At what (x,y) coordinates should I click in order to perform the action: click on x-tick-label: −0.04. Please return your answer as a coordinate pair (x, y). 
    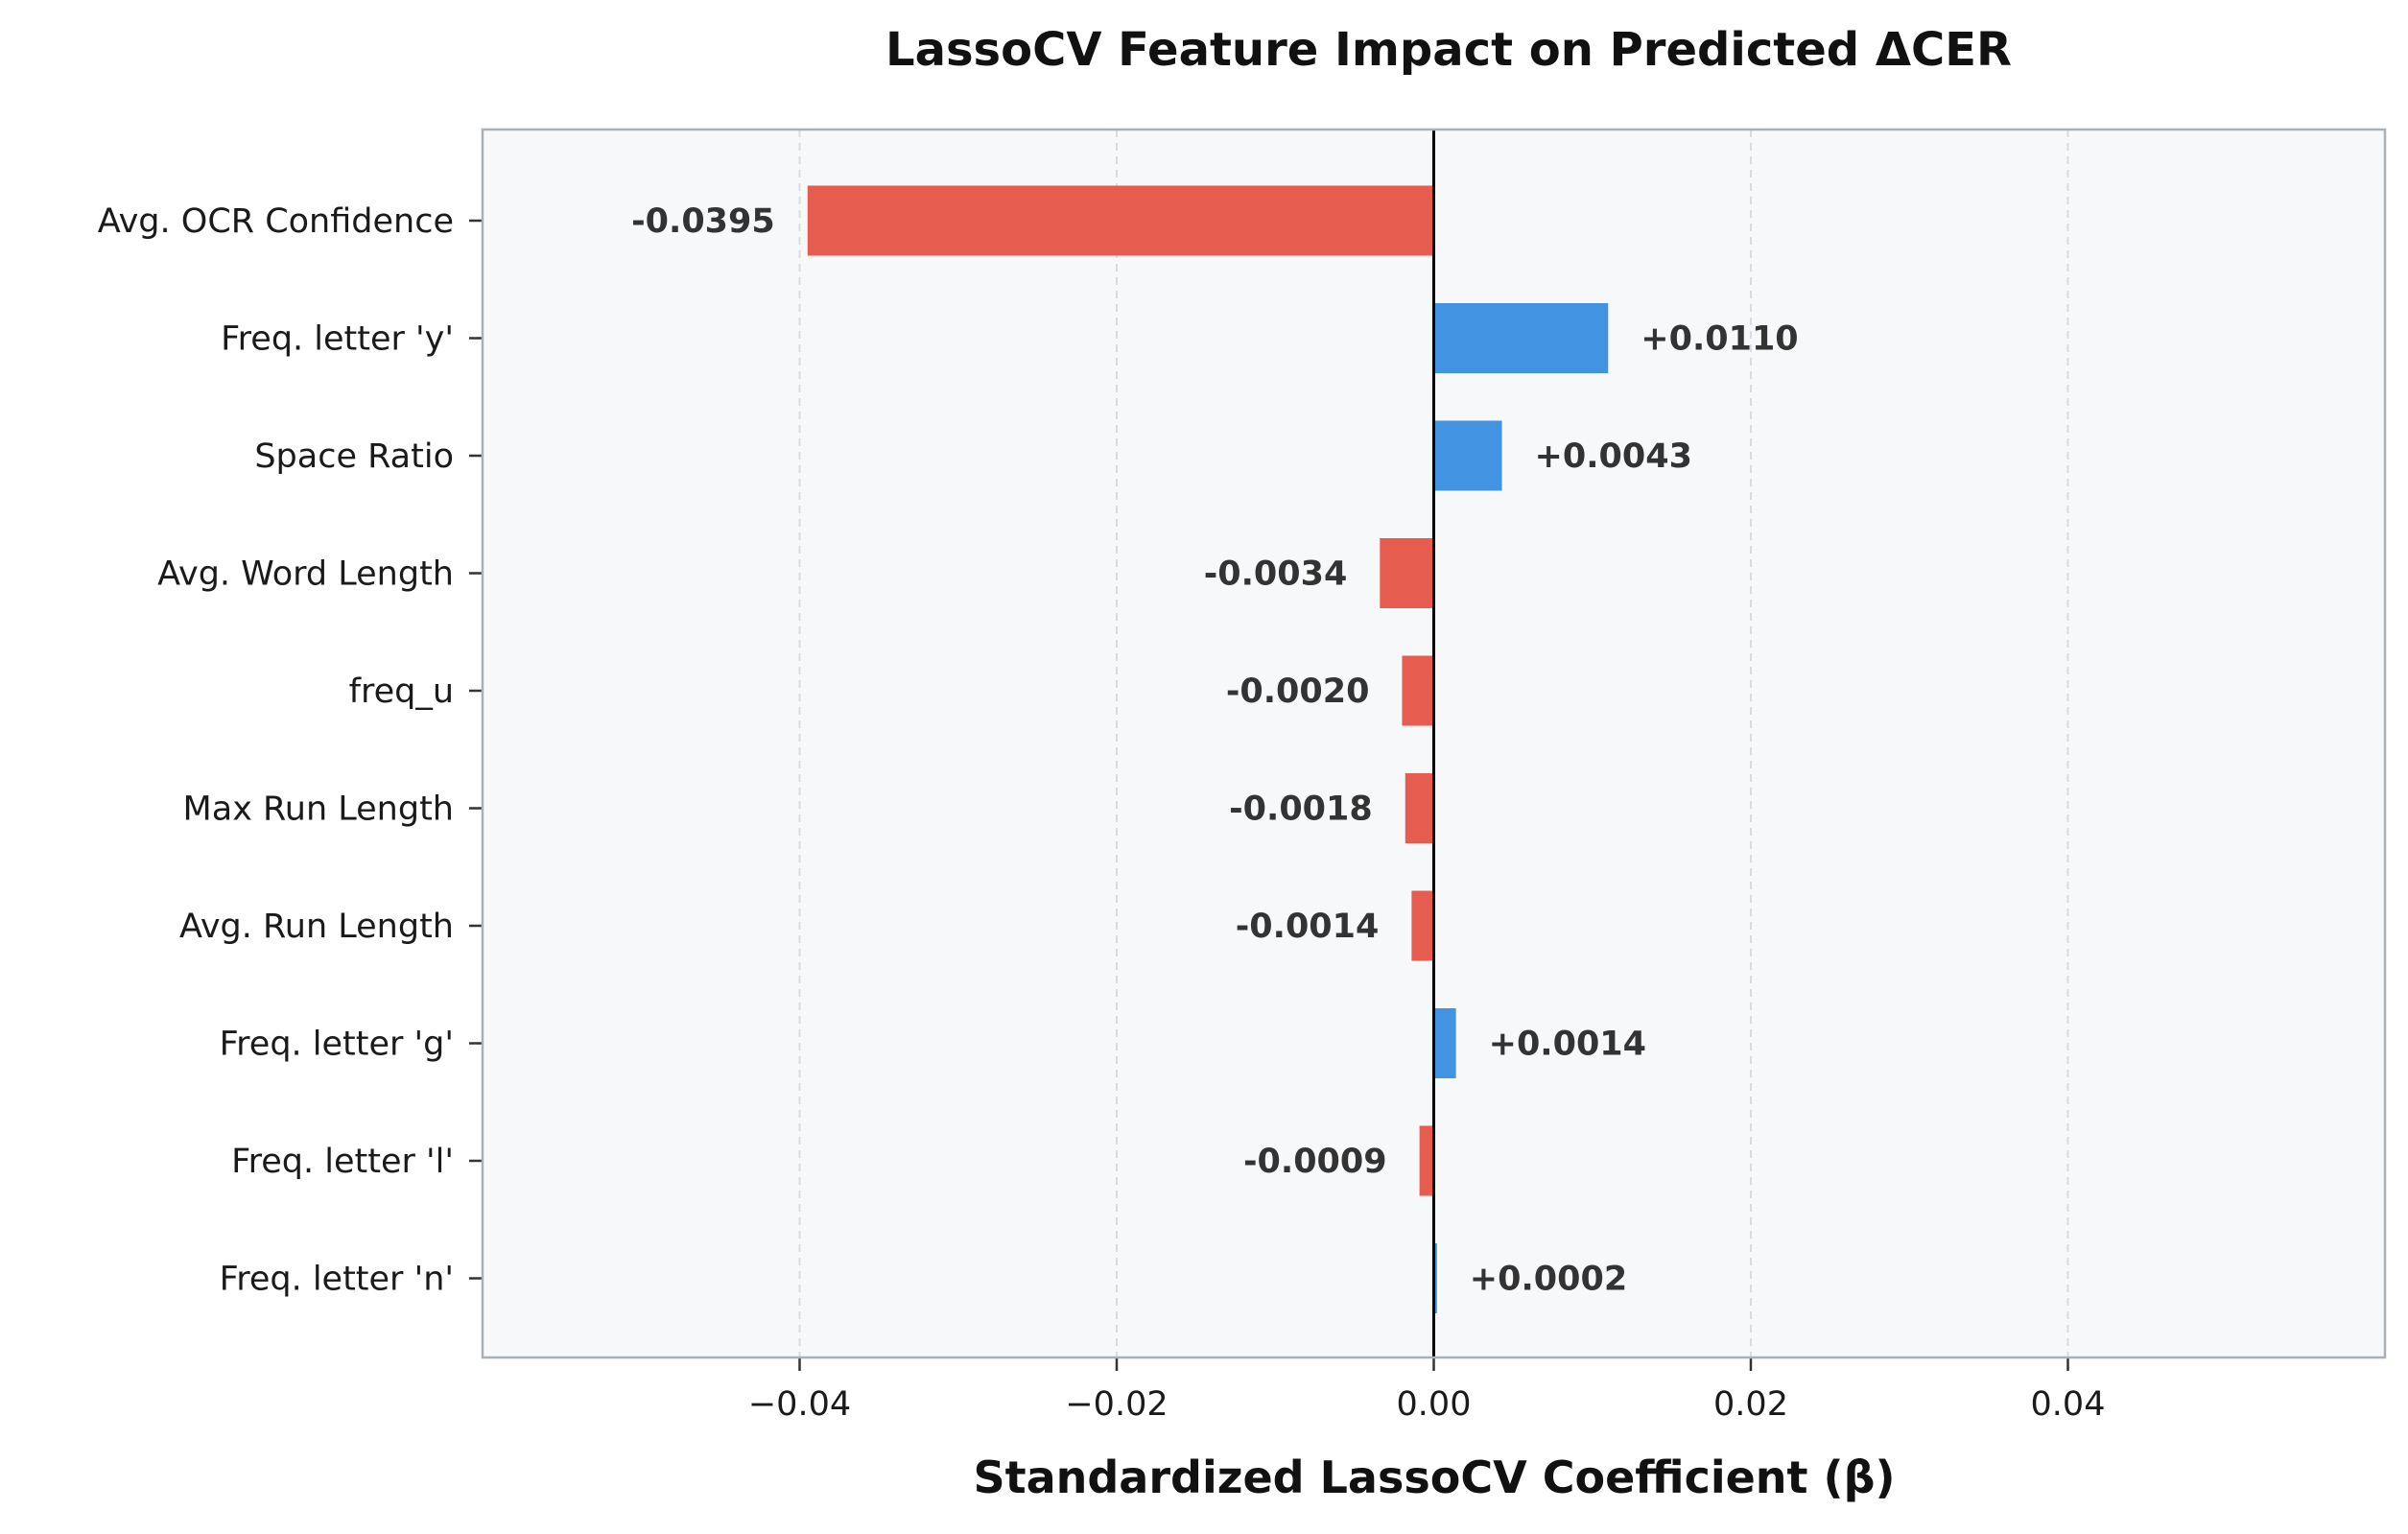
    Looking at the image, I should click on (799, 1405).